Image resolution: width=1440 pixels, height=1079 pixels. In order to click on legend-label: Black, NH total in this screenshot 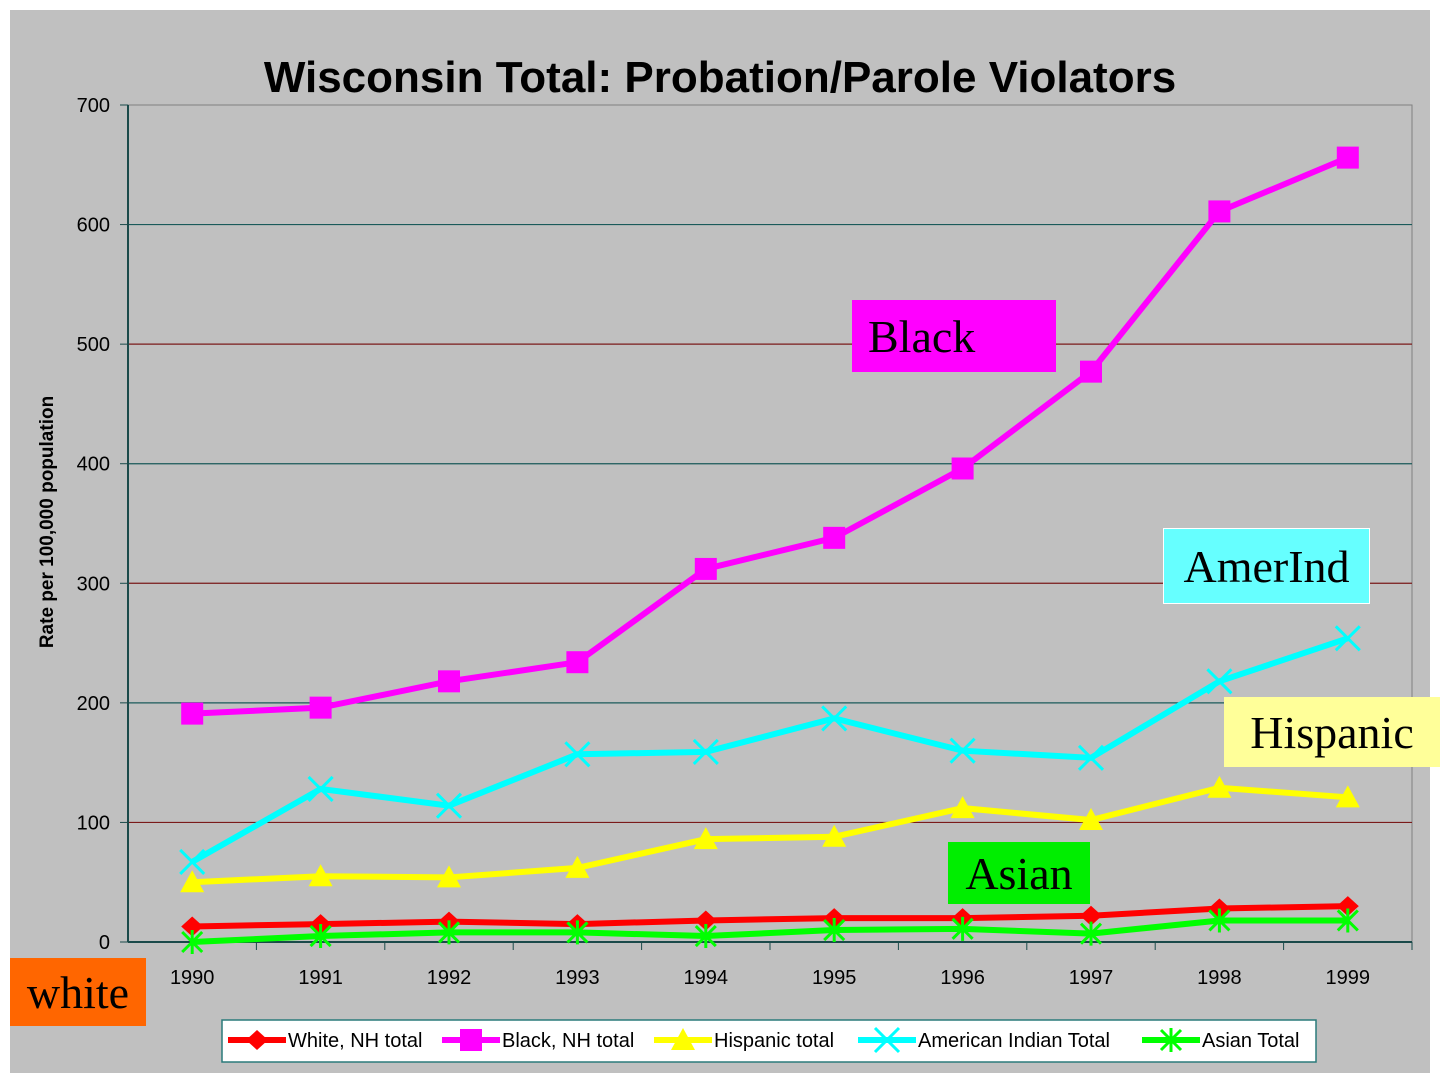, I will do `click(568, 1041)`.